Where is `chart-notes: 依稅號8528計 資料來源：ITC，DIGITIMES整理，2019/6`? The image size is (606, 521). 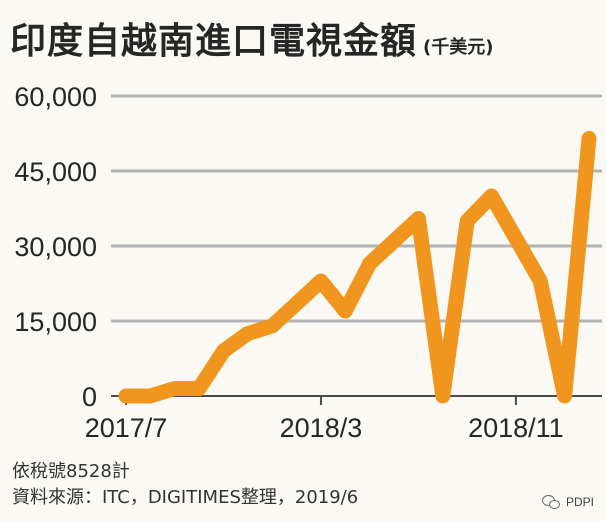 chart-notes: 依稅號8528計 資料來源：ITC，DIGITIMES整理，2019/6 is located at coordinates (185, 485).